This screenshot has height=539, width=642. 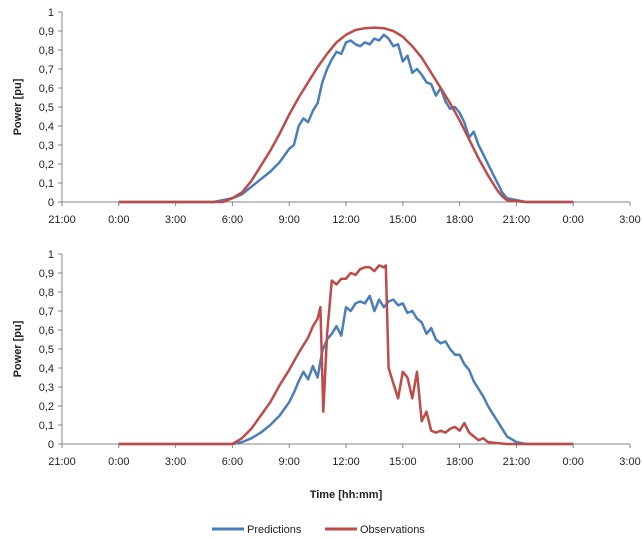 I want to click on chart-legend: Predictions Observations, so click(x=318, y=530).